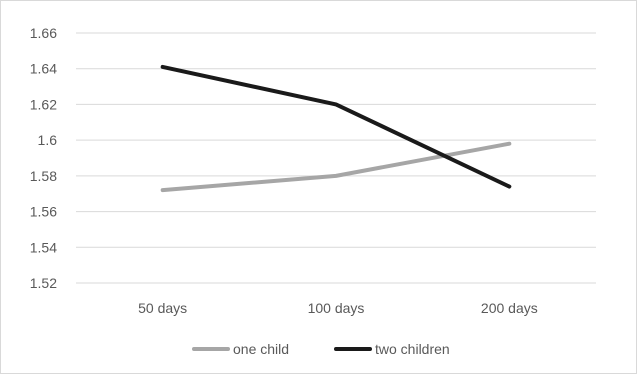  I want to click on y-tick-label: 1.58, so click(43, 176).